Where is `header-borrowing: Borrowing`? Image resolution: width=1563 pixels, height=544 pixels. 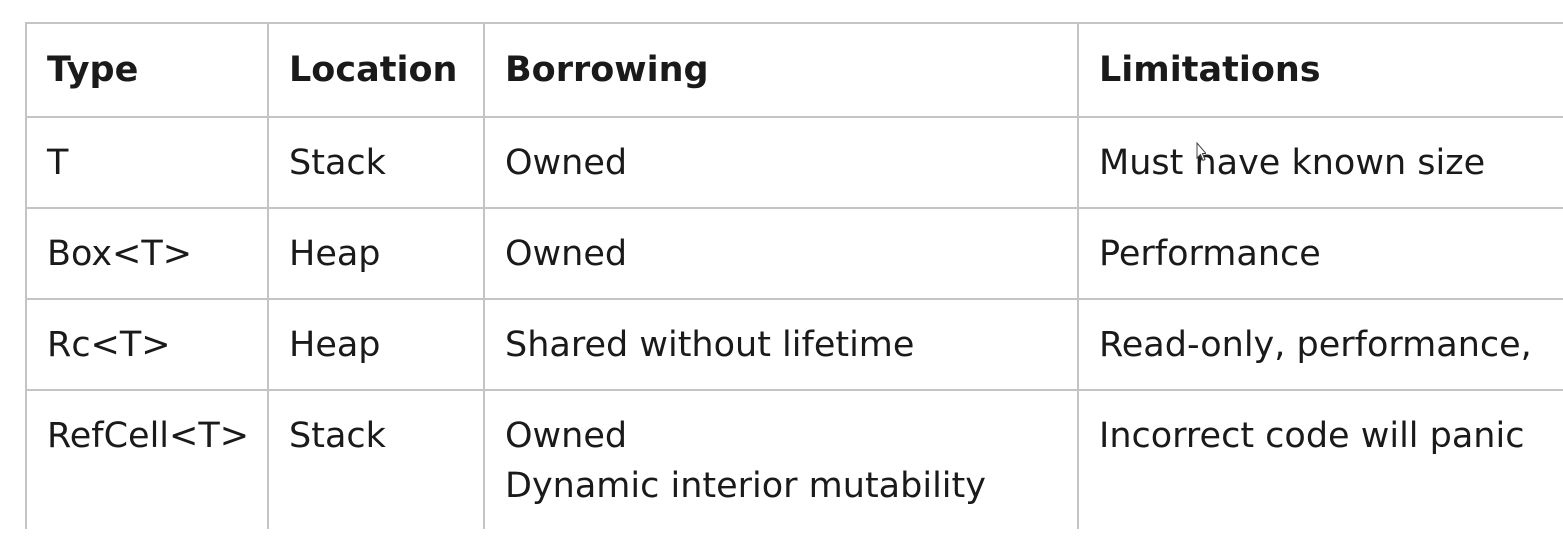 header-borrowing: Borrowing is located at coordinates (781, 70).